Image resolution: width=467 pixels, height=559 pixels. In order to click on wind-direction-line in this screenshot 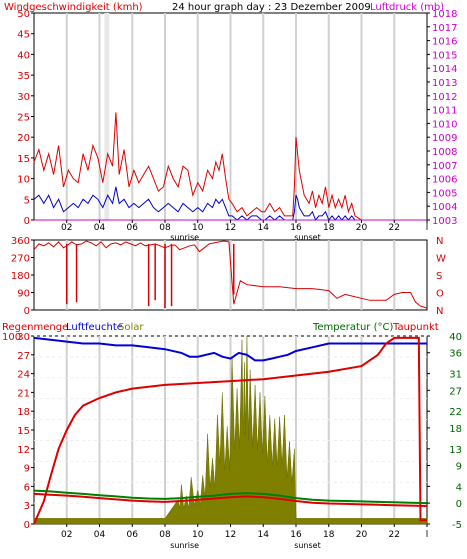, I will do `click(230, 274)`.